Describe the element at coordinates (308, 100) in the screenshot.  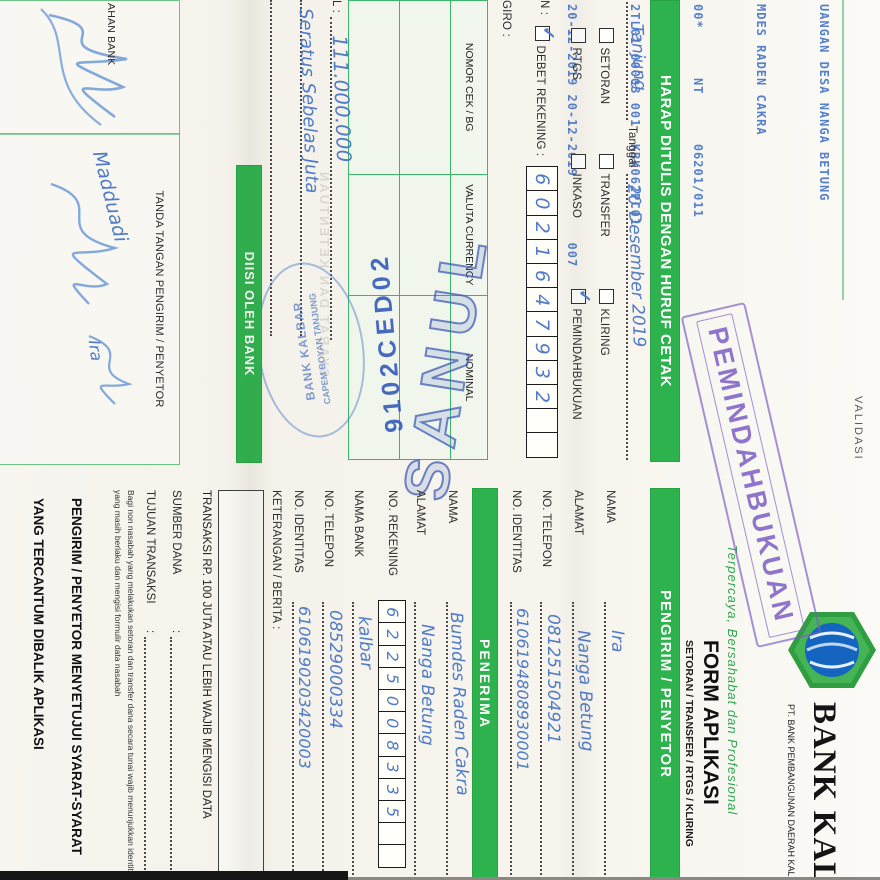
I see `terbilang-handwritten: Seratus Sebelas Juta` at that location.